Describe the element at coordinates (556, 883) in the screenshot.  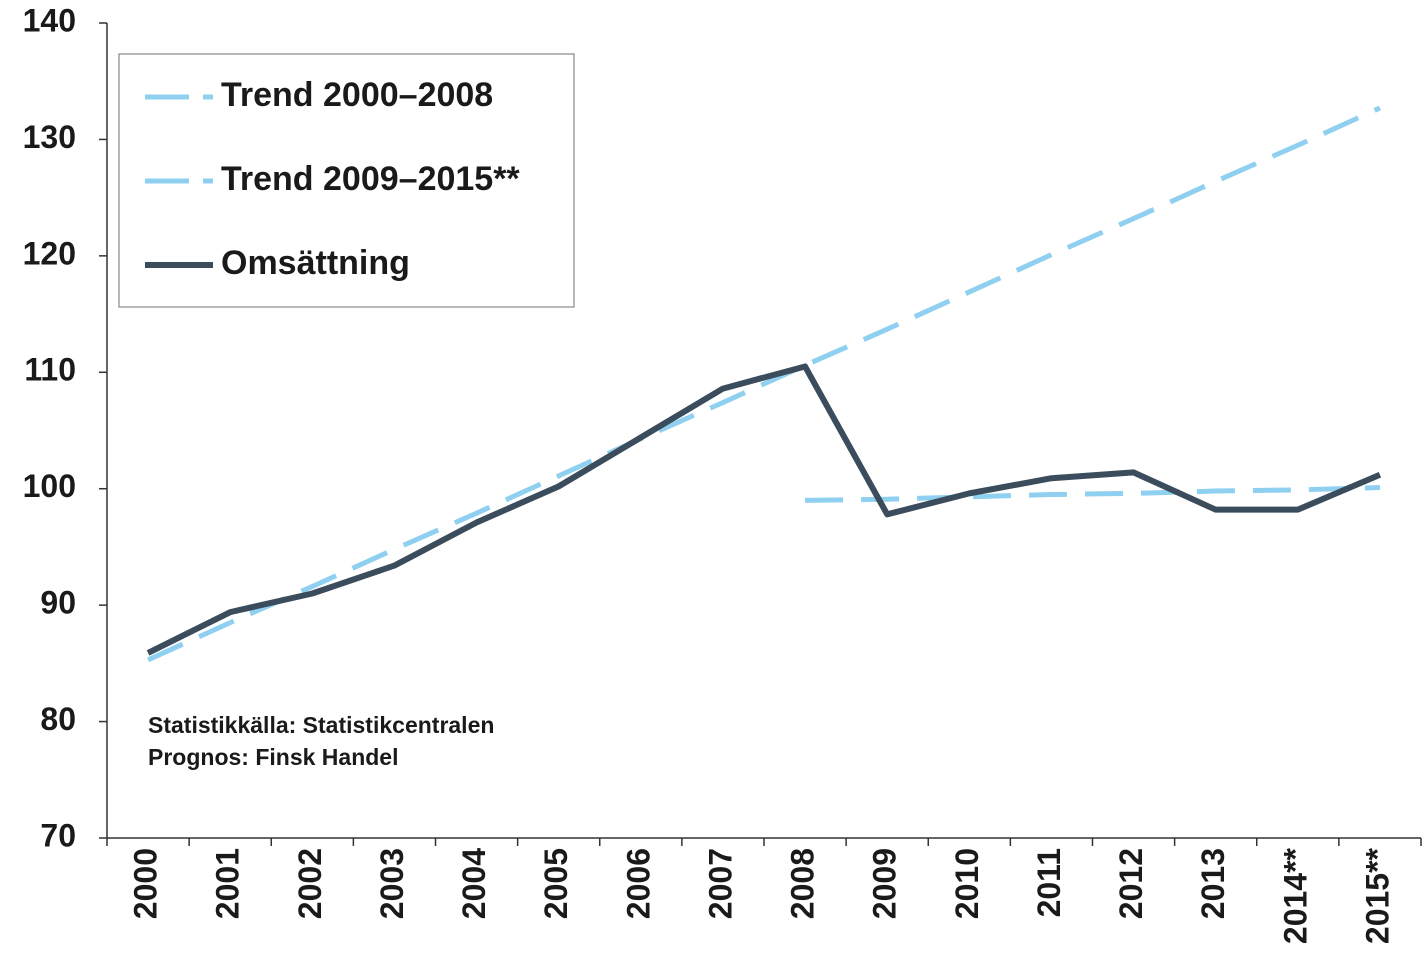
I see `x-tick-label: 2005` at that location.